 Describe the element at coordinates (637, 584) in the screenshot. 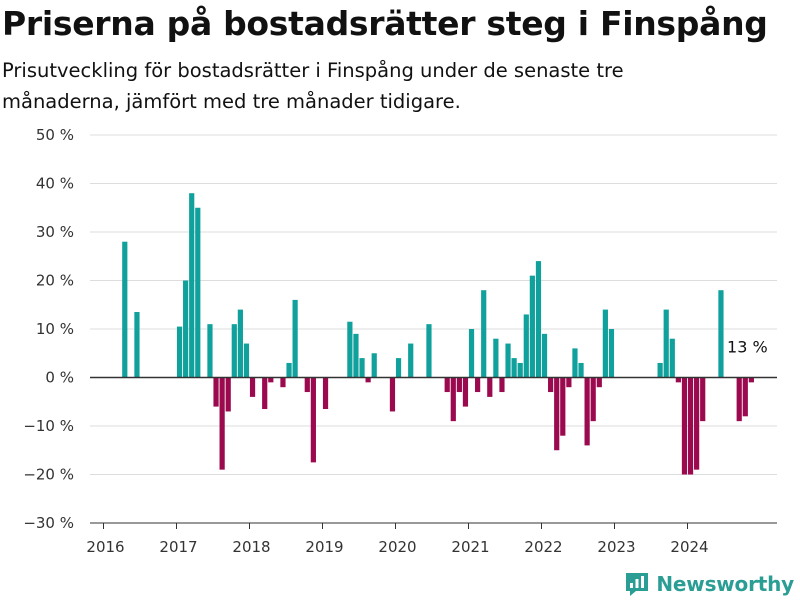

I see `newsworthy-logo-icon` at that location.